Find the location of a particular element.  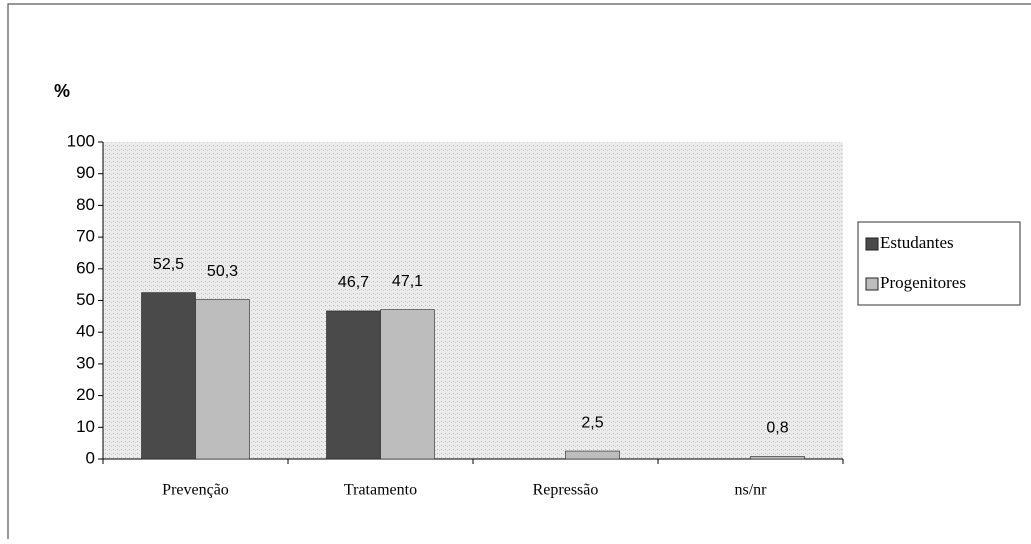

value-label: 47,1 is located at coordinates (407, 281).